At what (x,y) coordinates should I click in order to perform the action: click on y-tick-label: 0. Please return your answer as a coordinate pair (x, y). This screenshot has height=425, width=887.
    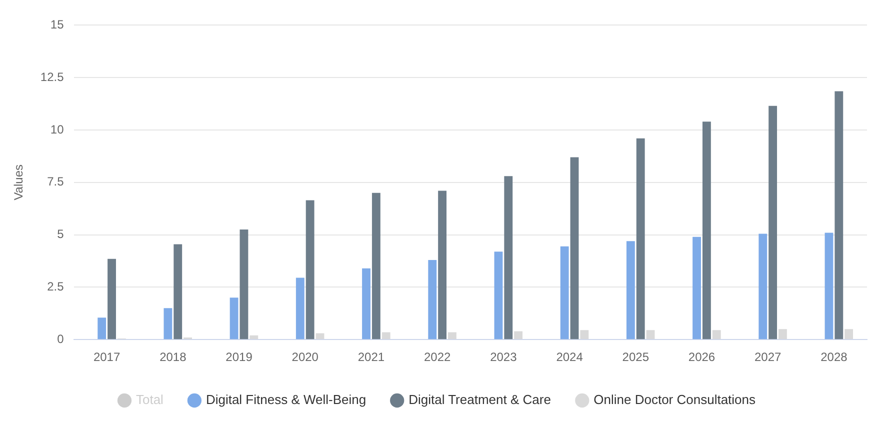
    Looking at the image, I should click on (60, 339).